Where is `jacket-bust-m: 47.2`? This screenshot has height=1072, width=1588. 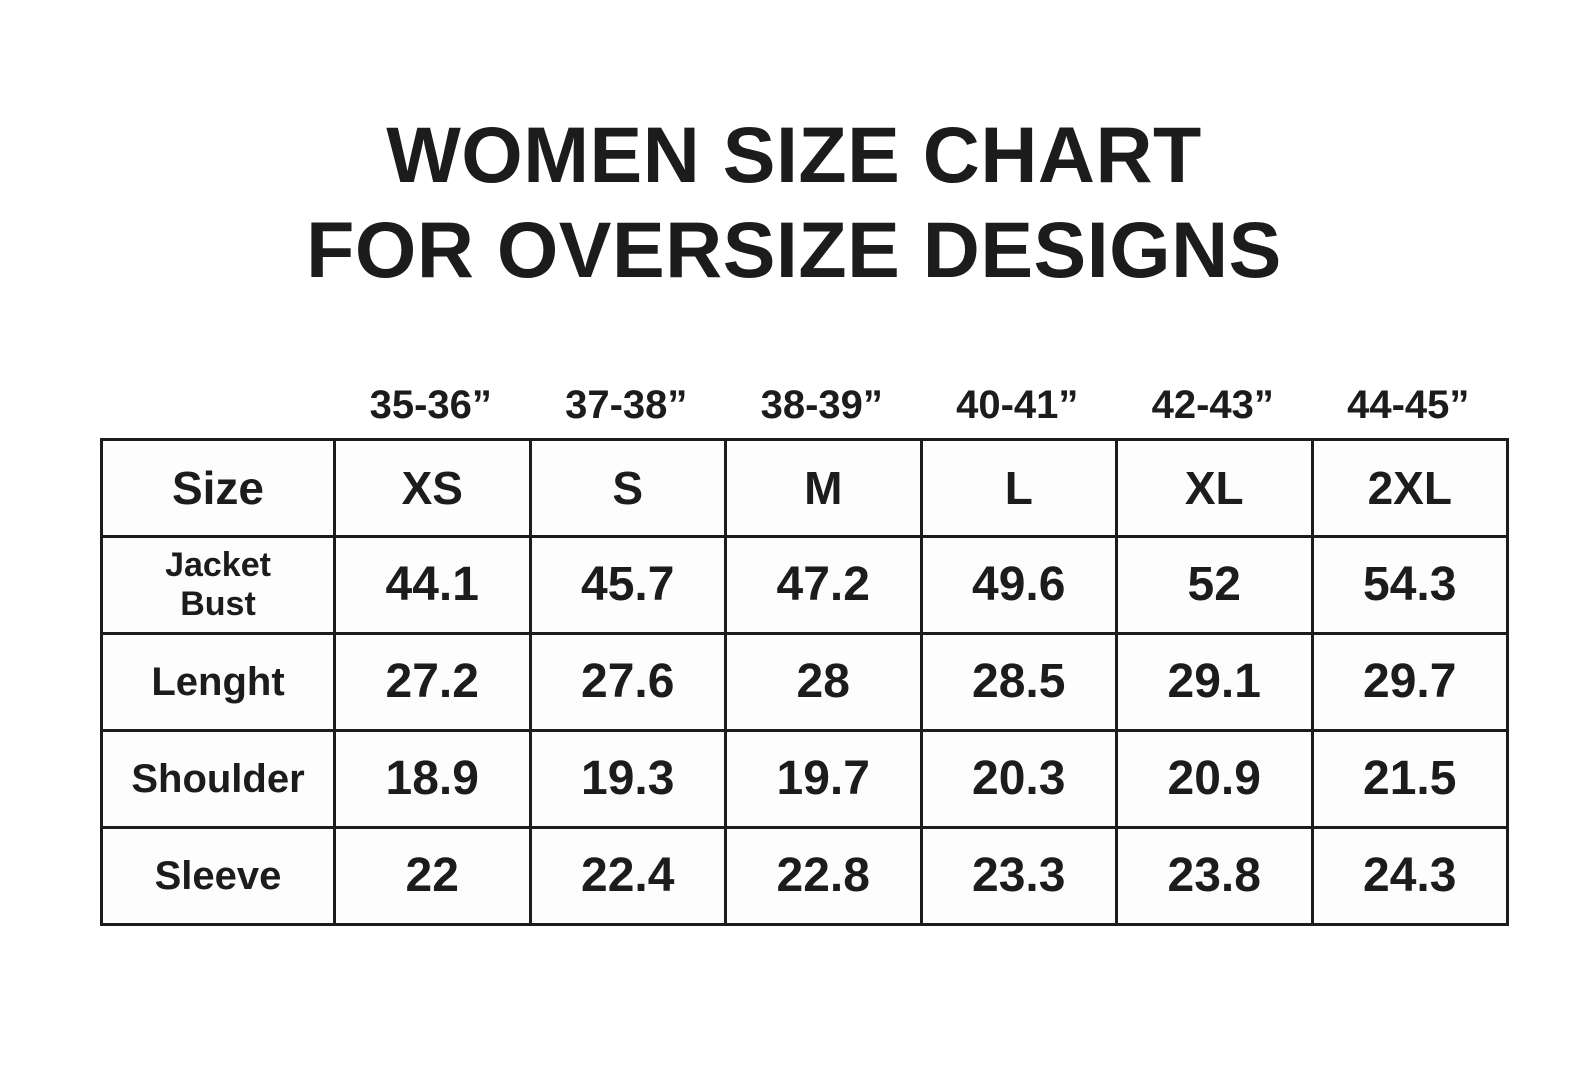
jacket-bust-m: 47.2 is located at coordinates (823, 584).